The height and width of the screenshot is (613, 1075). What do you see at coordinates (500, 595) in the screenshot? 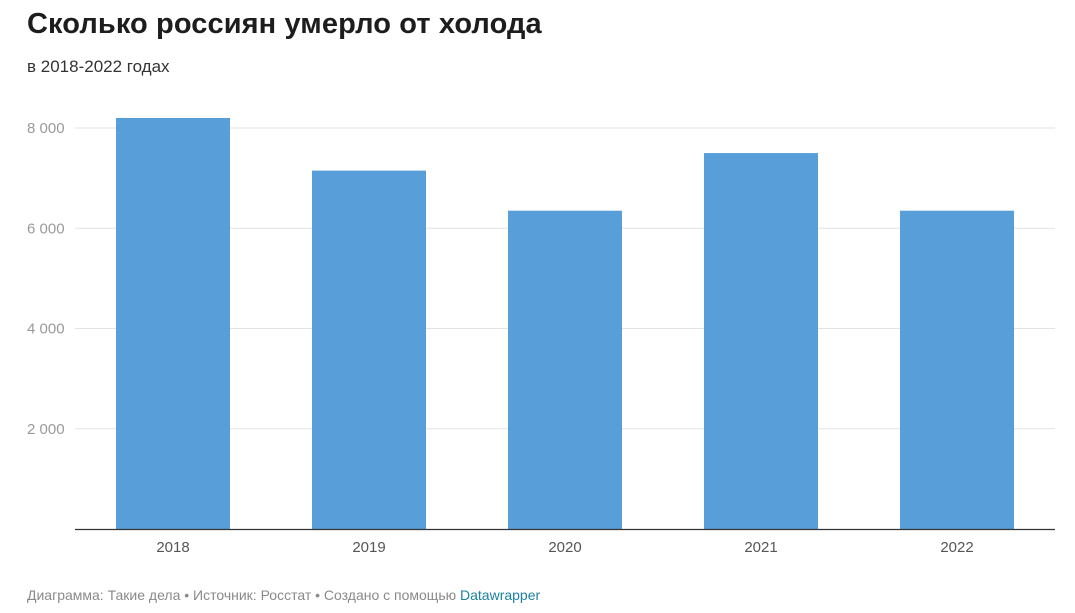
I see `datawrapper-link: Datawrapper` at bounding box center [500, 595].